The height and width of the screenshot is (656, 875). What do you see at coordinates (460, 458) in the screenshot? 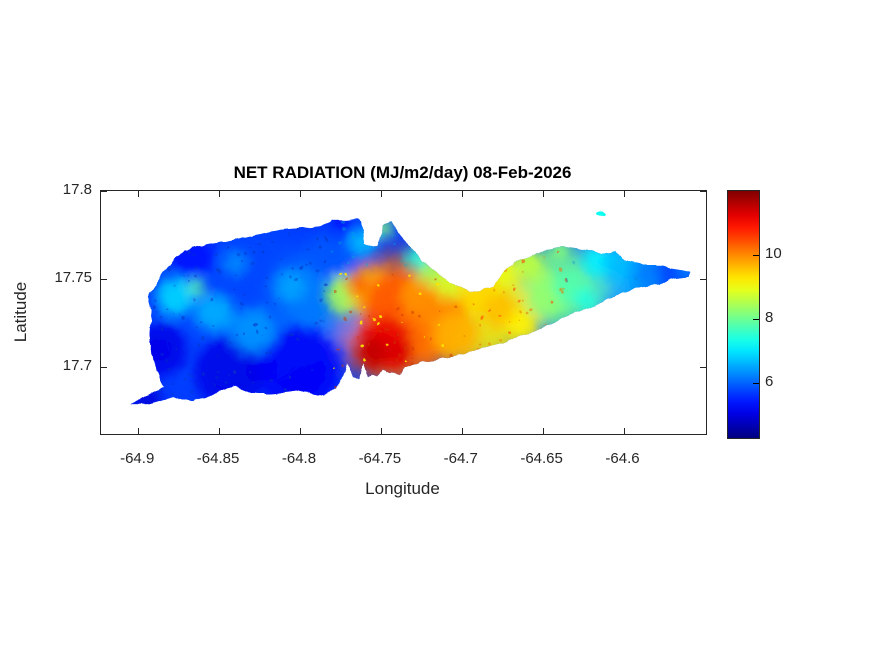
I see `x-tick-label: -64.7` at bounding box center [460, 458].